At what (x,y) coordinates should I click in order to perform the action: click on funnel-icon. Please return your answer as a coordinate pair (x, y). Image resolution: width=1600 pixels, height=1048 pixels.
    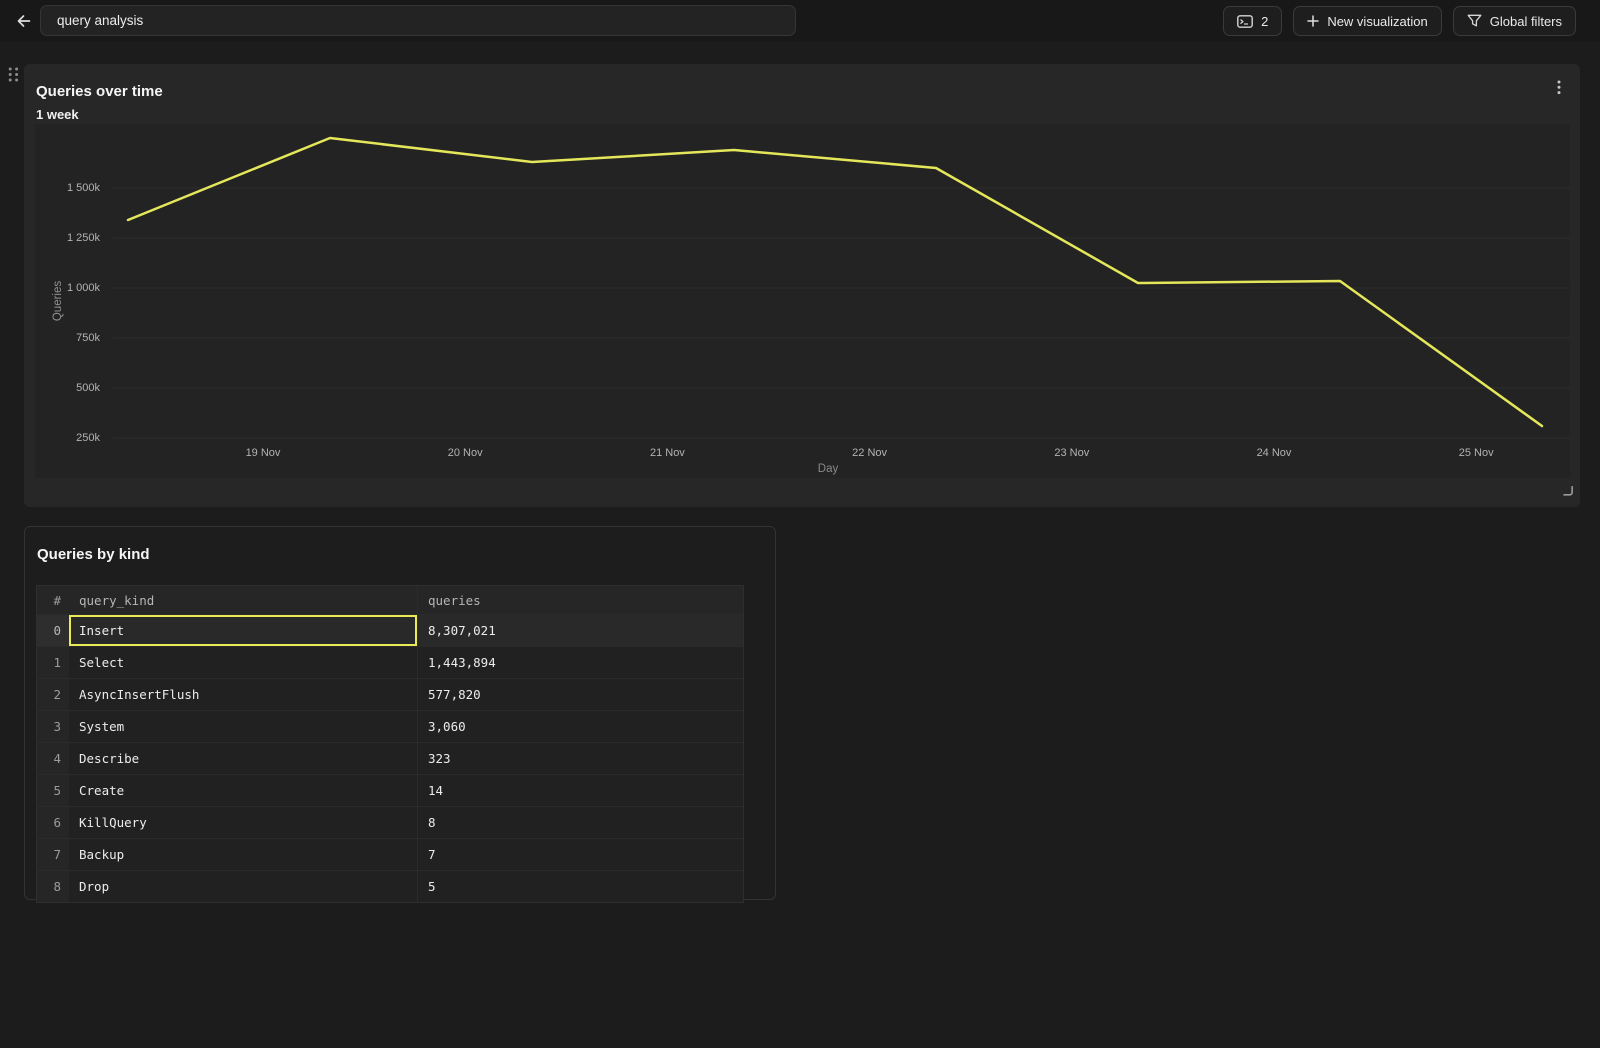
    Looking at the image, I should click on (1474, 21).